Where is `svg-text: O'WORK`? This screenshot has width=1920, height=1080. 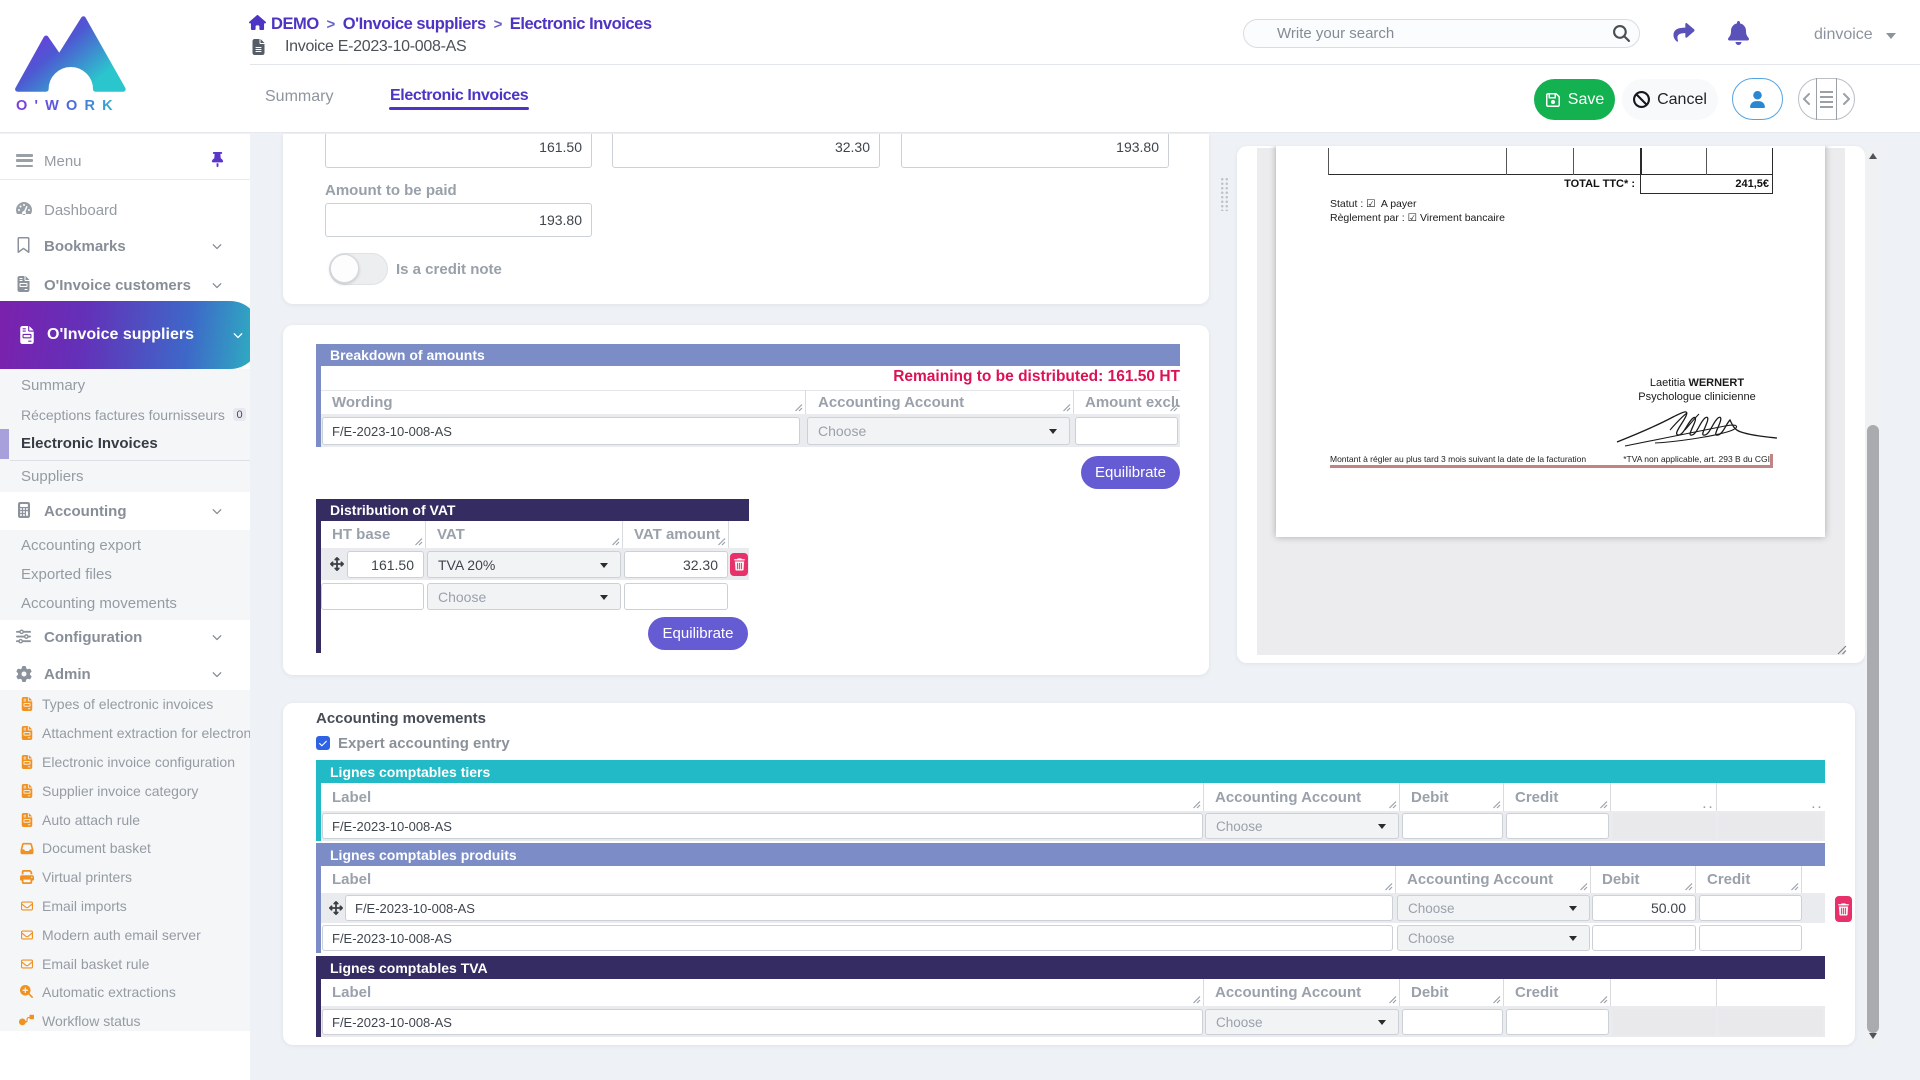
svg-text: O'WORK is located at coordinates (68, 106).